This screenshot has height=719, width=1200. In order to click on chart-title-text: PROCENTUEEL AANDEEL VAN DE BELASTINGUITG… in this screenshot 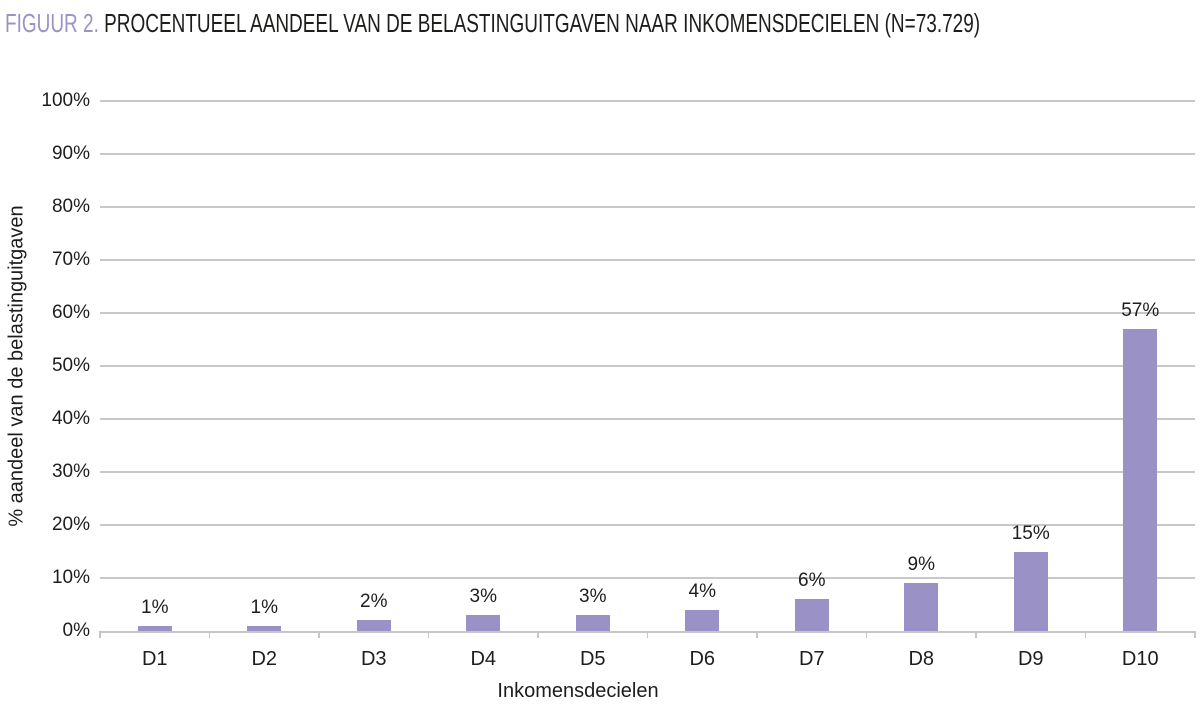, I will do `click(539, 23)`.